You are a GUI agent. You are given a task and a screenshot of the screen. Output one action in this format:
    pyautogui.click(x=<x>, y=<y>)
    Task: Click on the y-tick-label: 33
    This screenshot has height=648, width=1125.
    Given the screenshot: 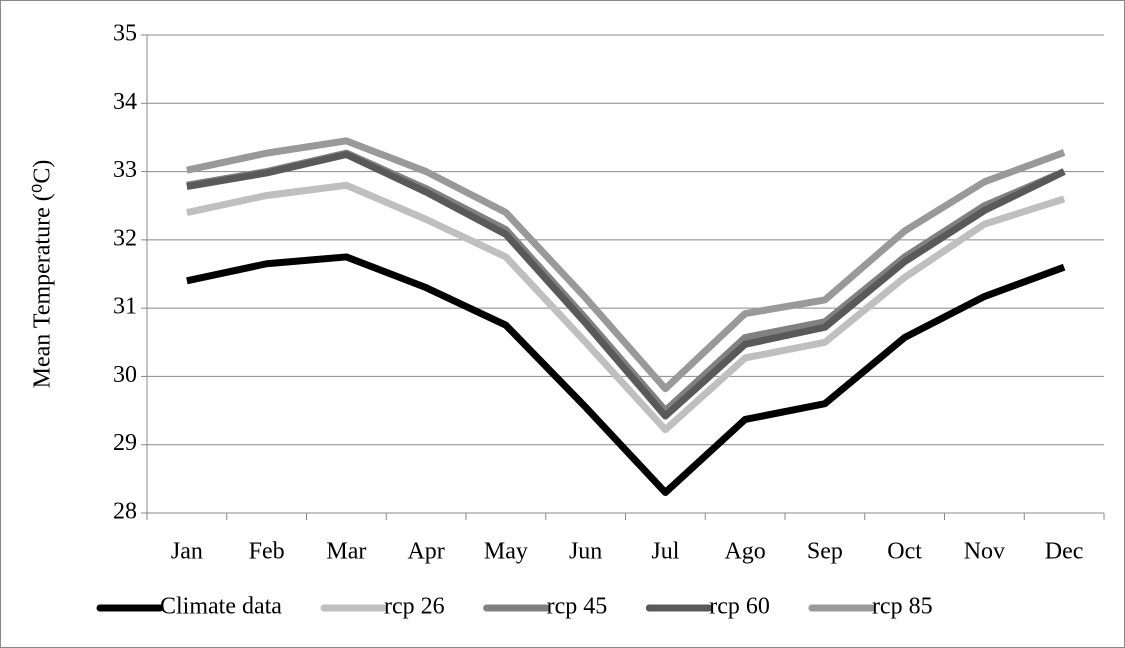 What is the action you would take?
    pyautogui.click(x=125, y=170)
    